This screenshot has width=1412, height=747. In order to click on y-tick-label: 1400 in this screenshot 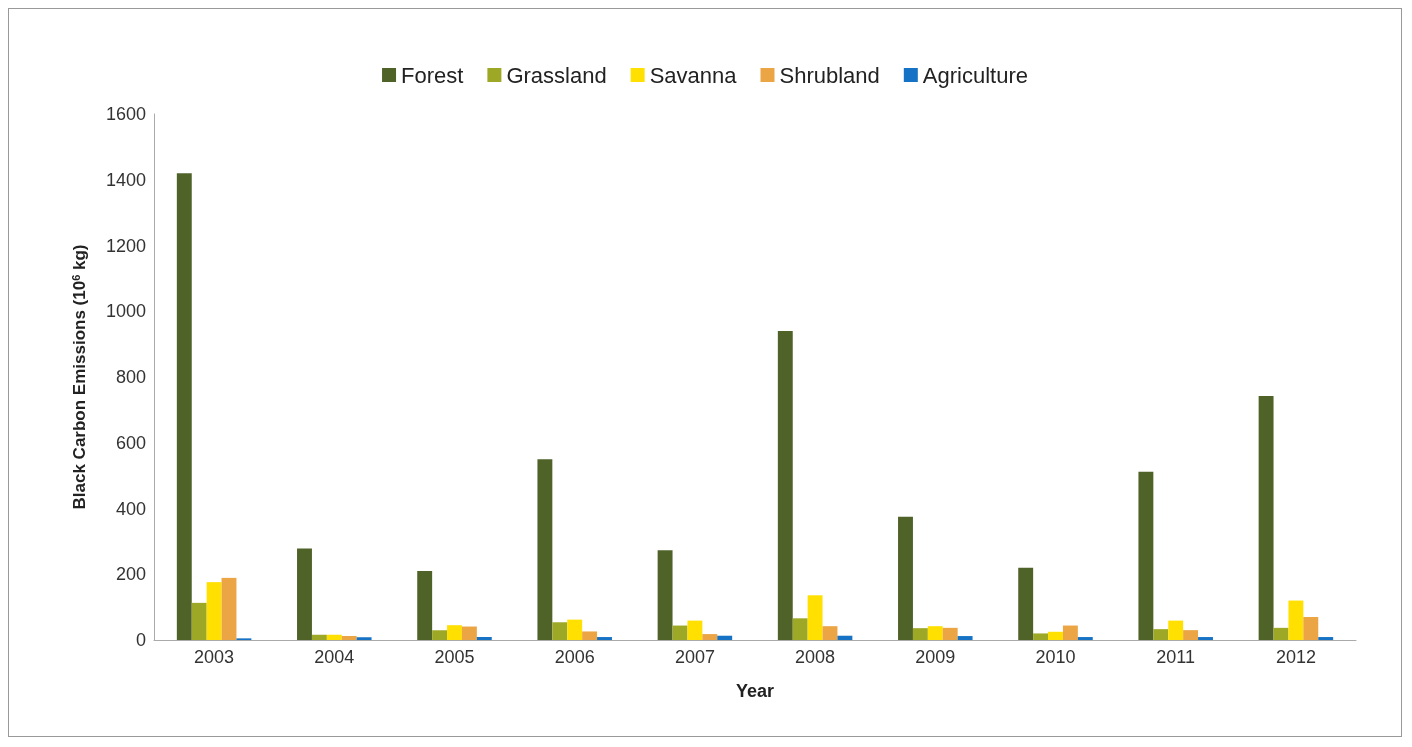, I will do `click(125, 179)`.